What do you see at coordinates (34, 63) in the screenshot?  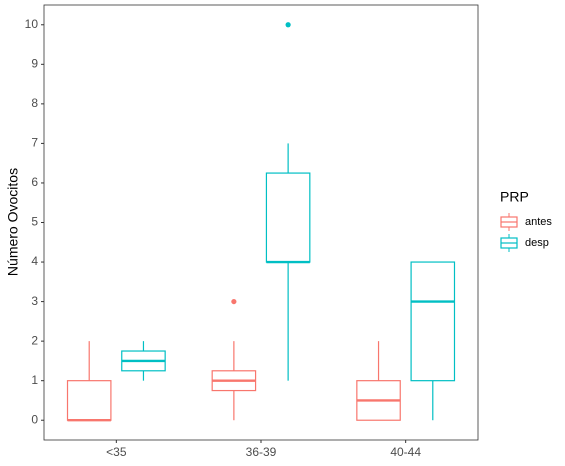 I see `y-tick-label: 9` at bounding box center [34, 63].